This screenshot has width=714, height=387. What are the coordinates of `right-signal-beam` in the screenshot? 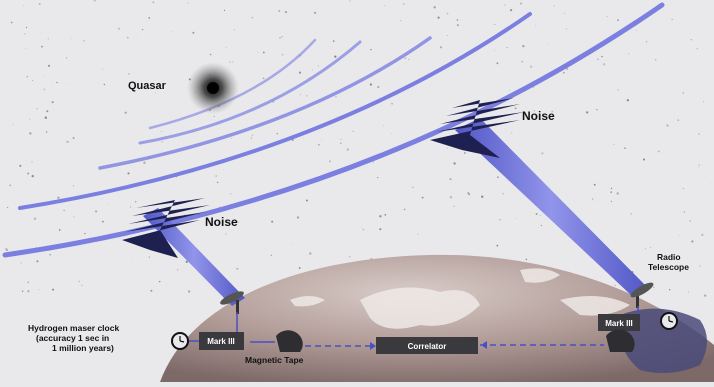 It's located at (551, 207).